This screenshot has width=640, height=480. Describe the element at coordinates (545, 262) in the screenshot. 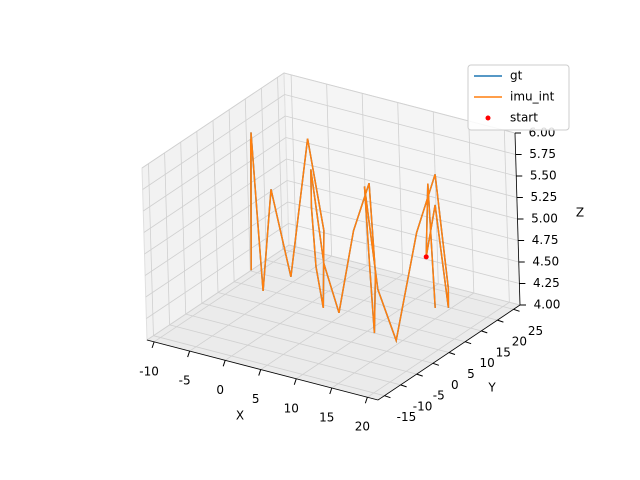

I see `z-tick-label: 4.50` at that location.